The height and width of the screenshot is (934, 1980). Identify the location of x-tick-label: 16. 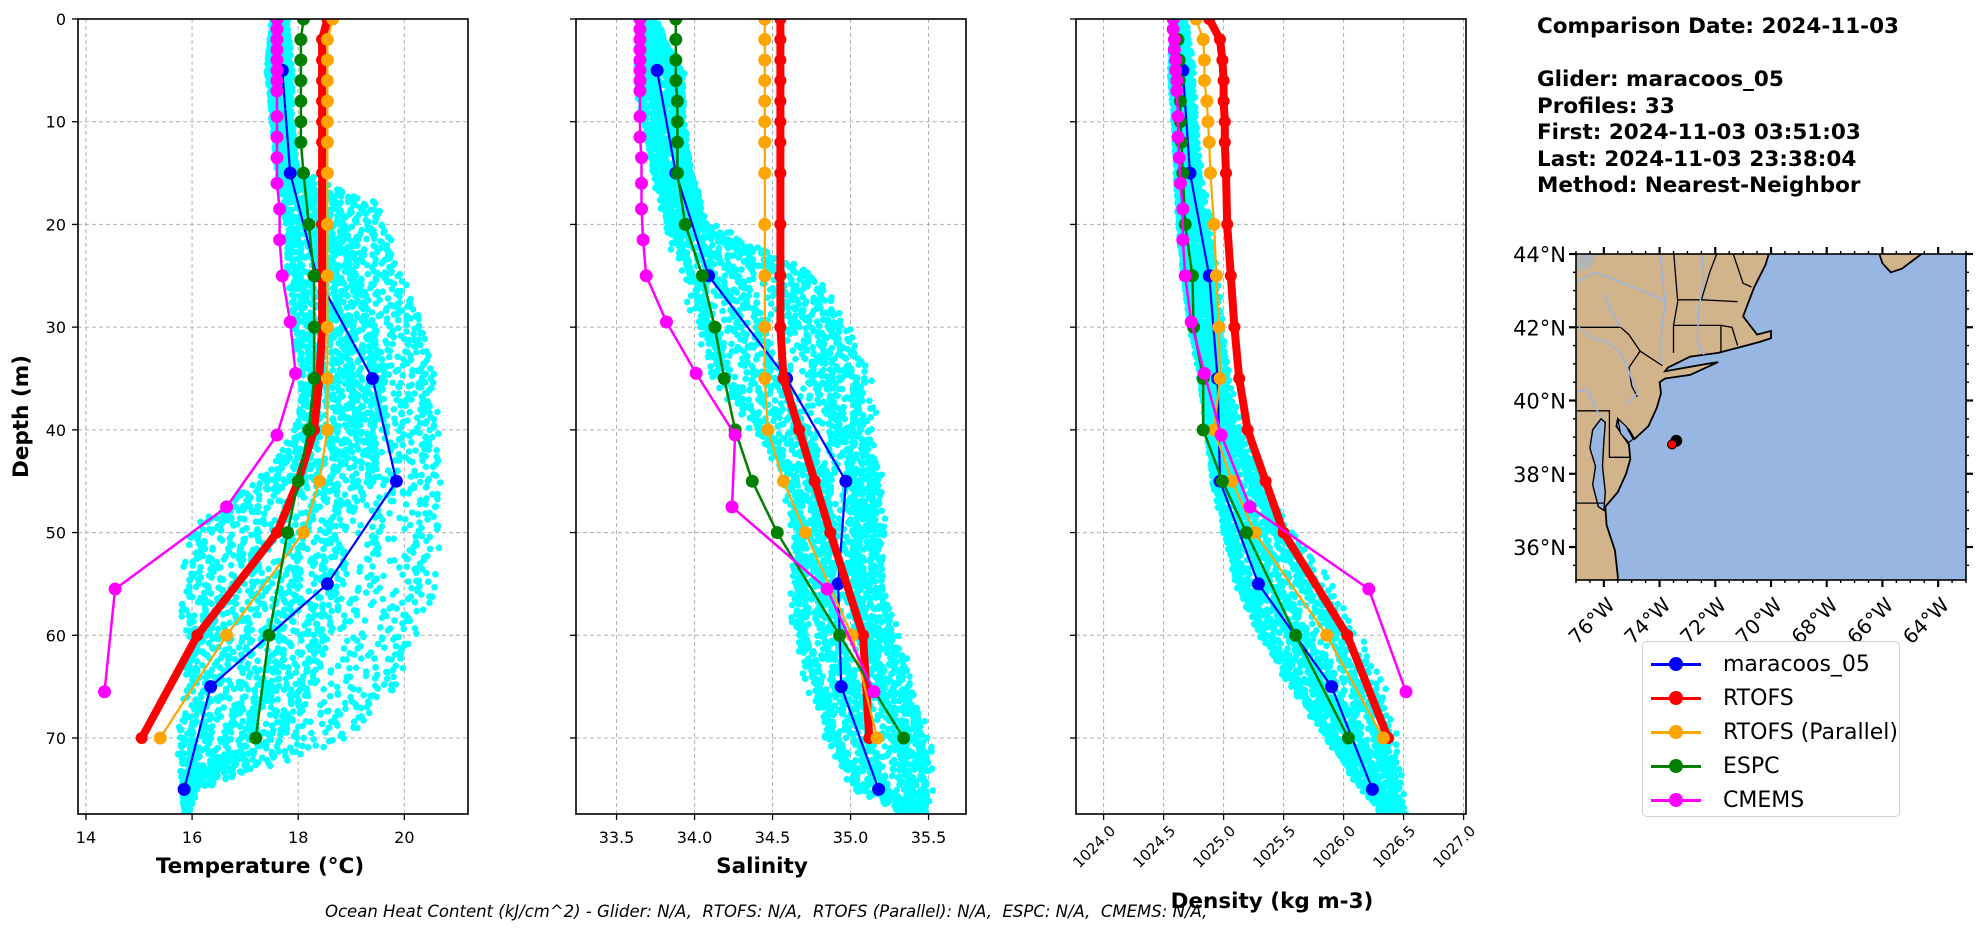
(192, 837).